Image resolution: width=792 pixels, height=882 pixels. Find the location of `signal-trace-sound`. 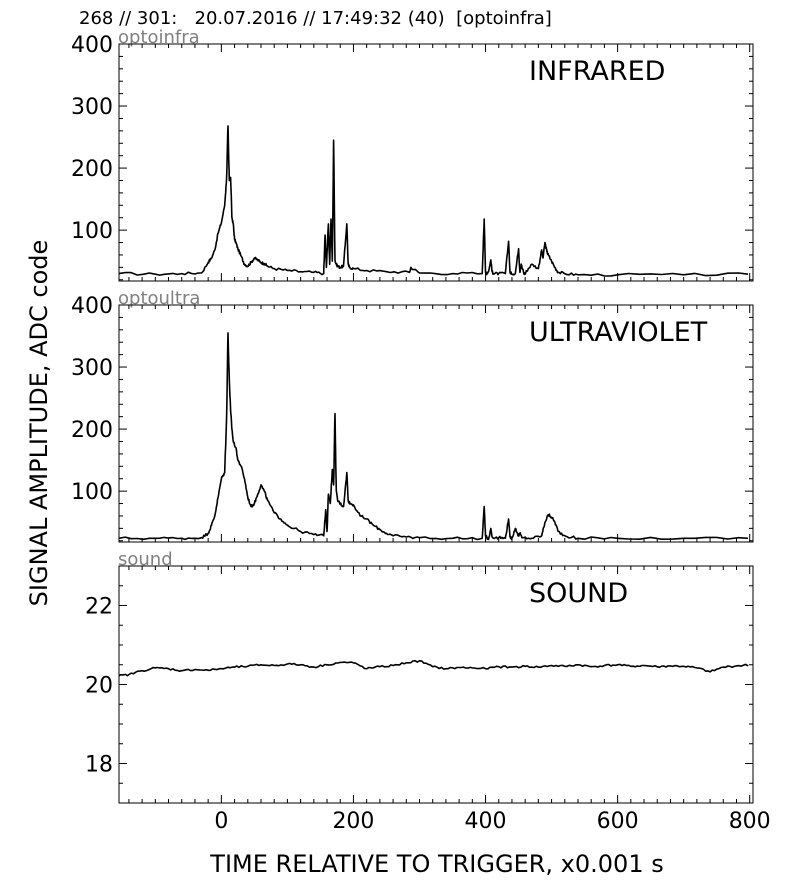

signal-trace-sound is located at coordinates (434, 668).